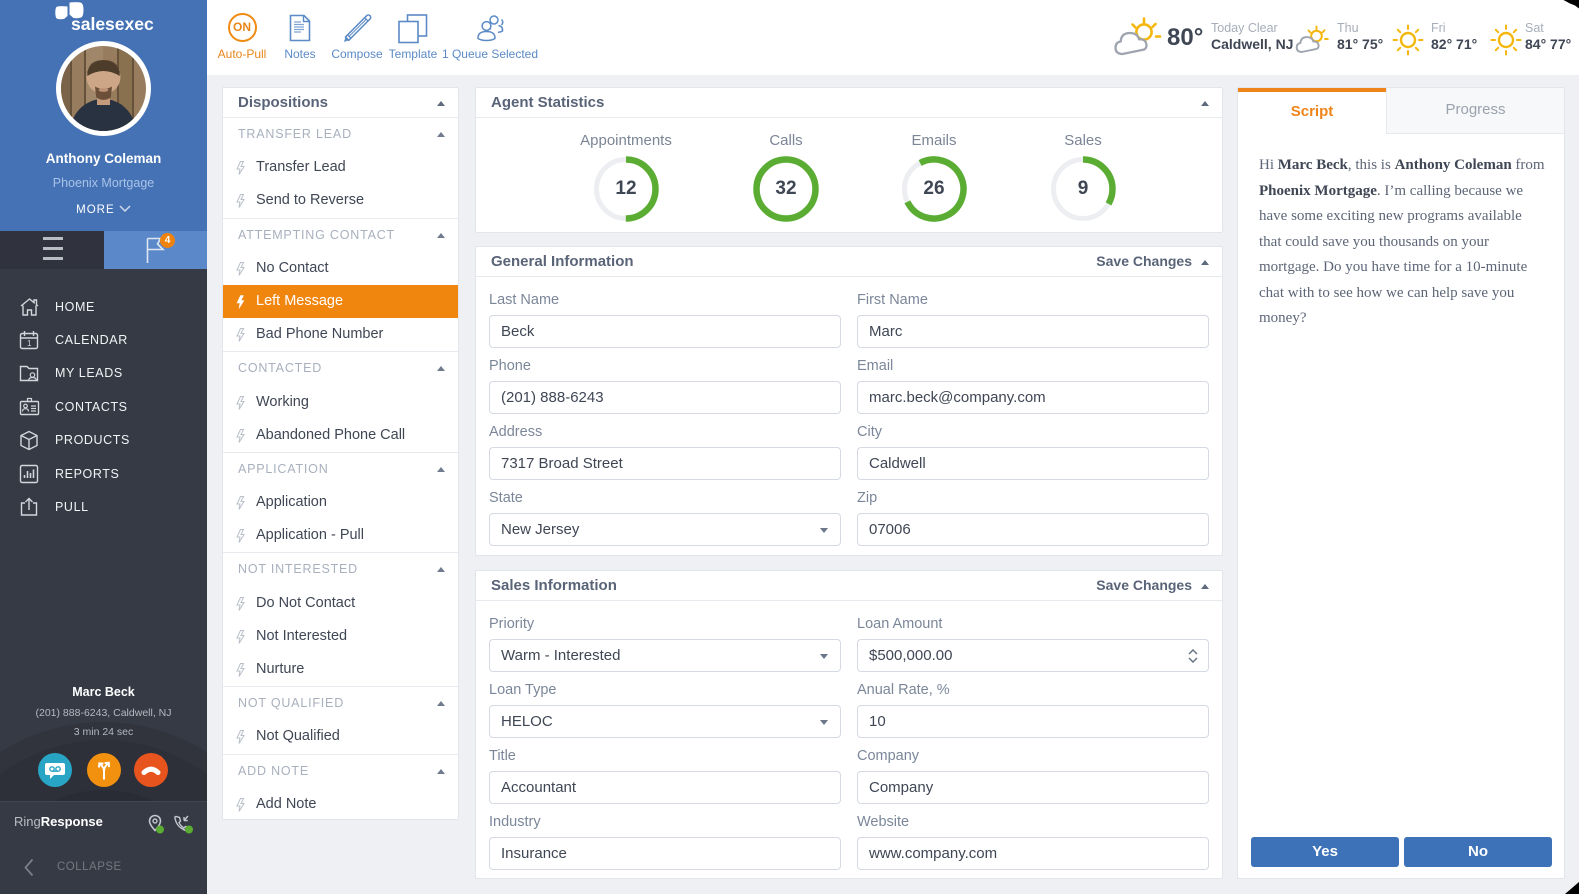 This screenshot has height=894, width=1579. Describe the element at coordinates (112, 24) in the screenshot. I see `svg-text: salesexec` at that location.